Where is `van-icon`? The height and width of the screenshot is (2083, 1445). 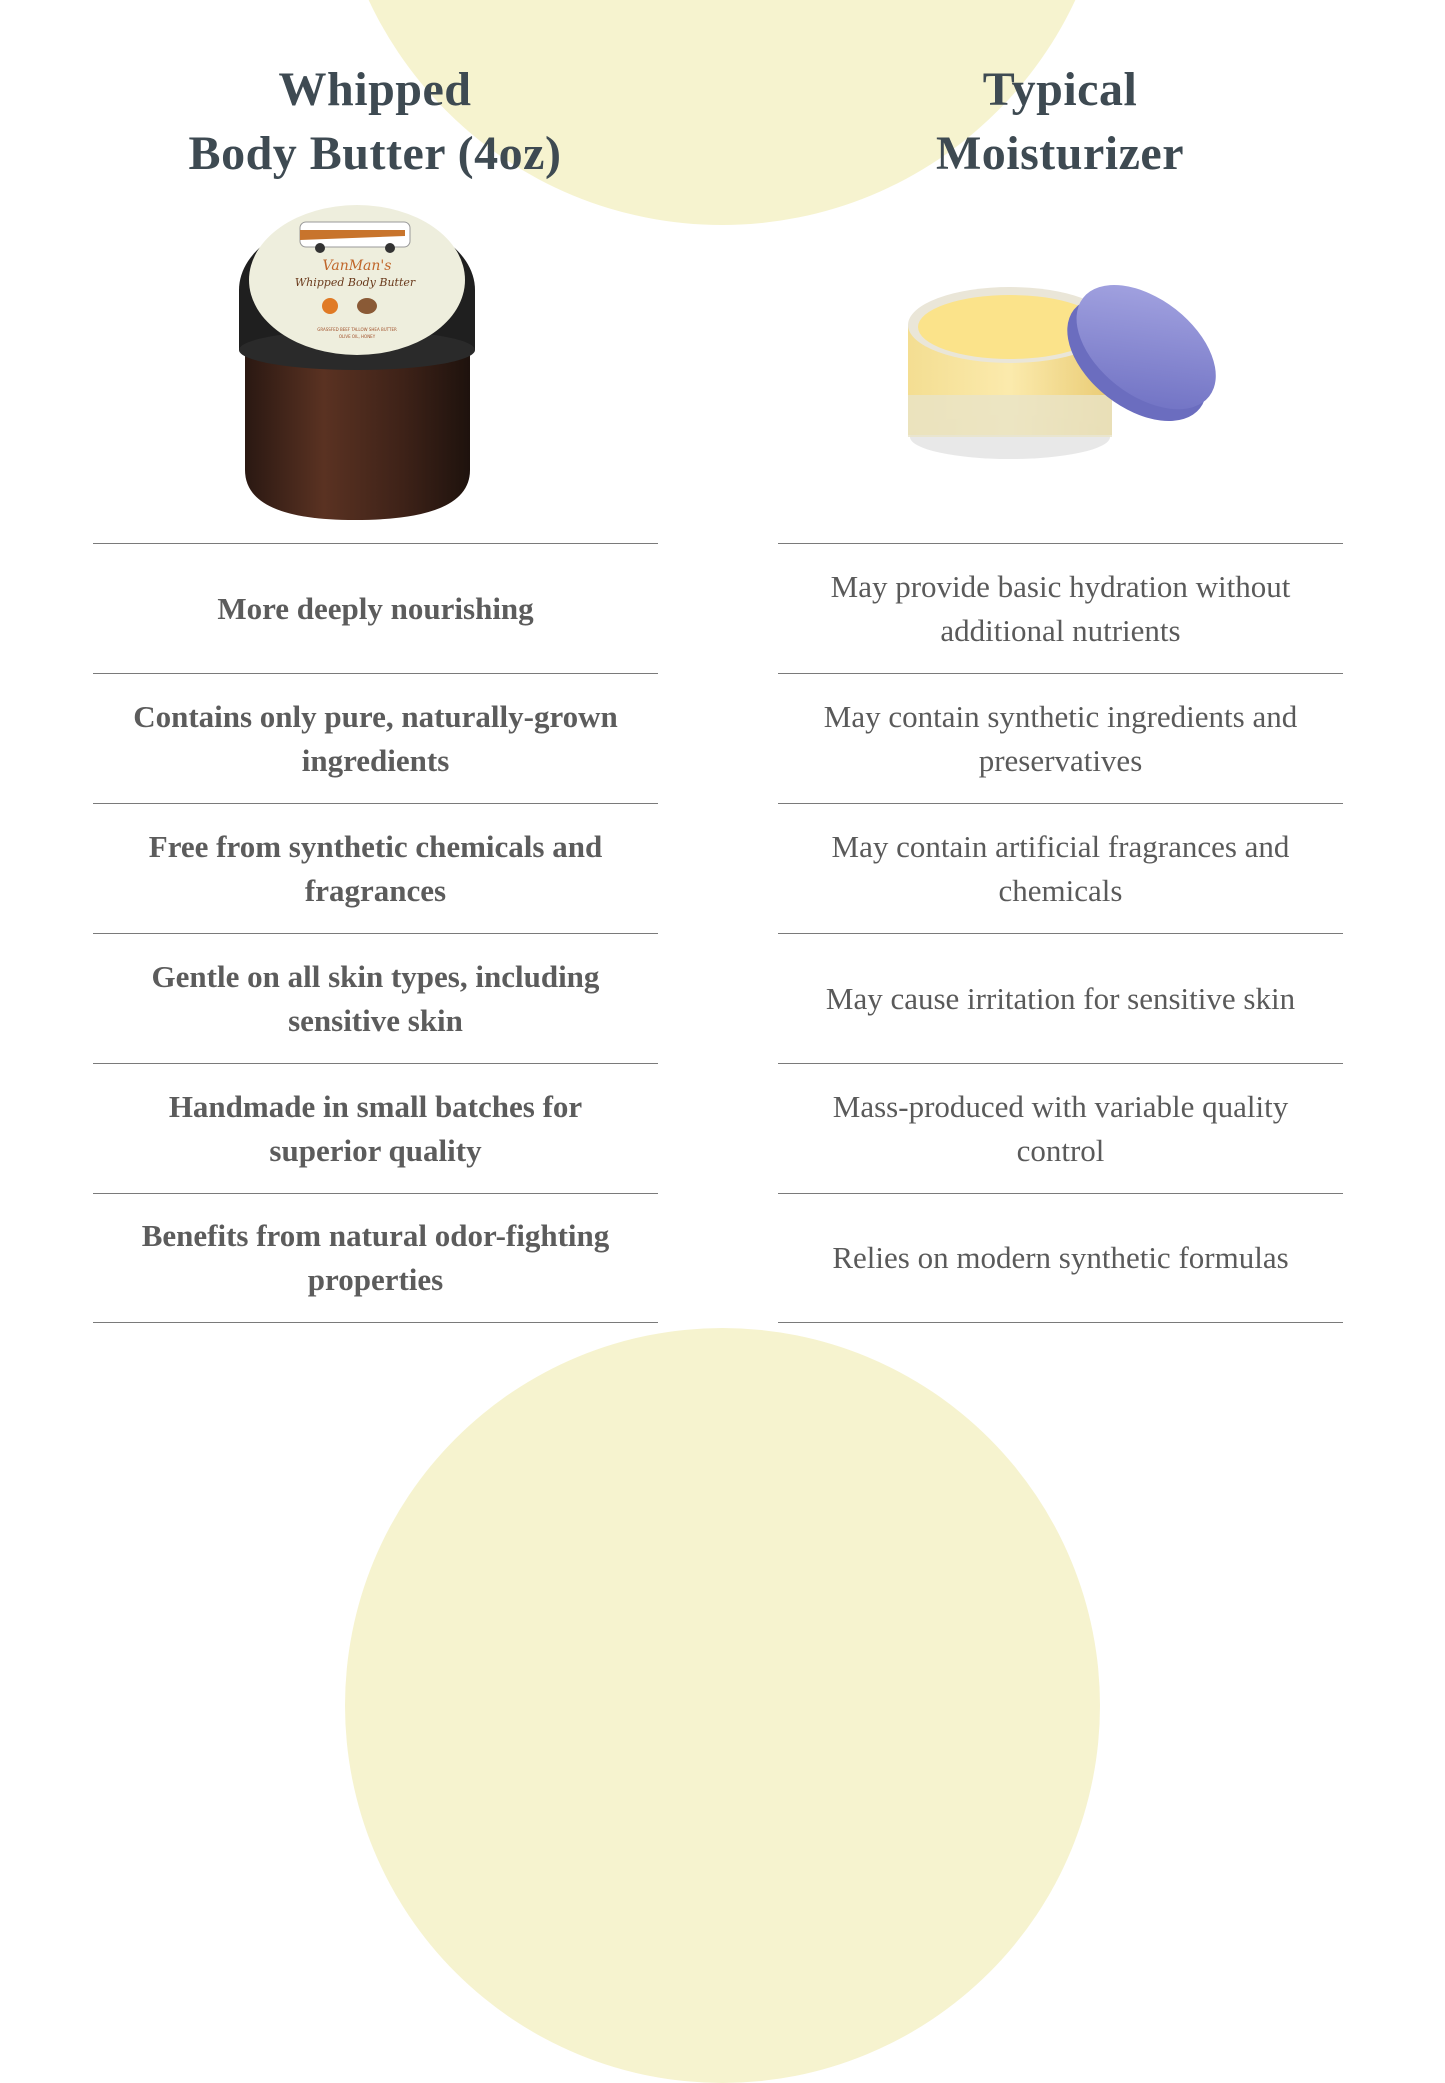
van-icon is located at coordinates (355, 237).